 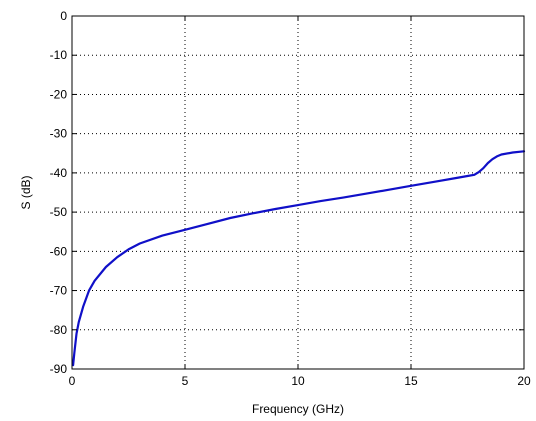 I want to click on y-tick-label: 0, so click(x=63, y=16).